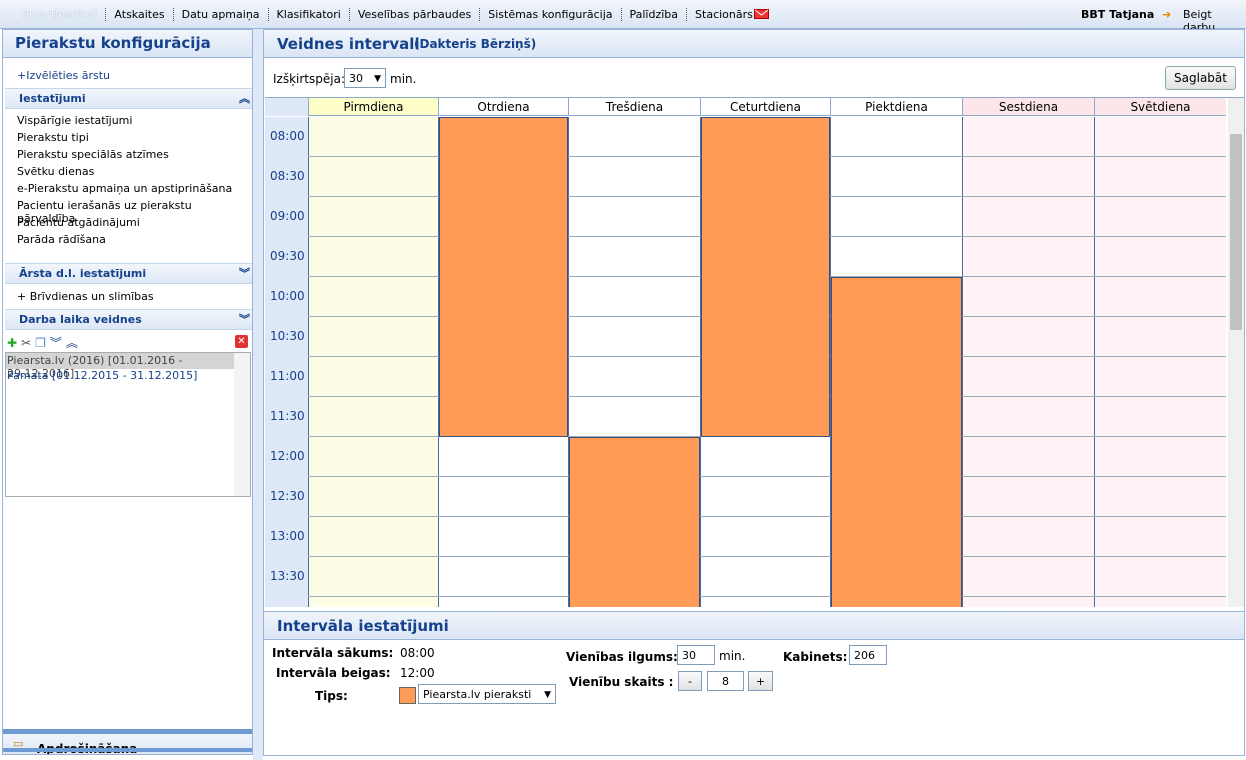  Describe the element at coordinates (725, 681) in the screenshot. I see `unit-count-input: 8` at that location.